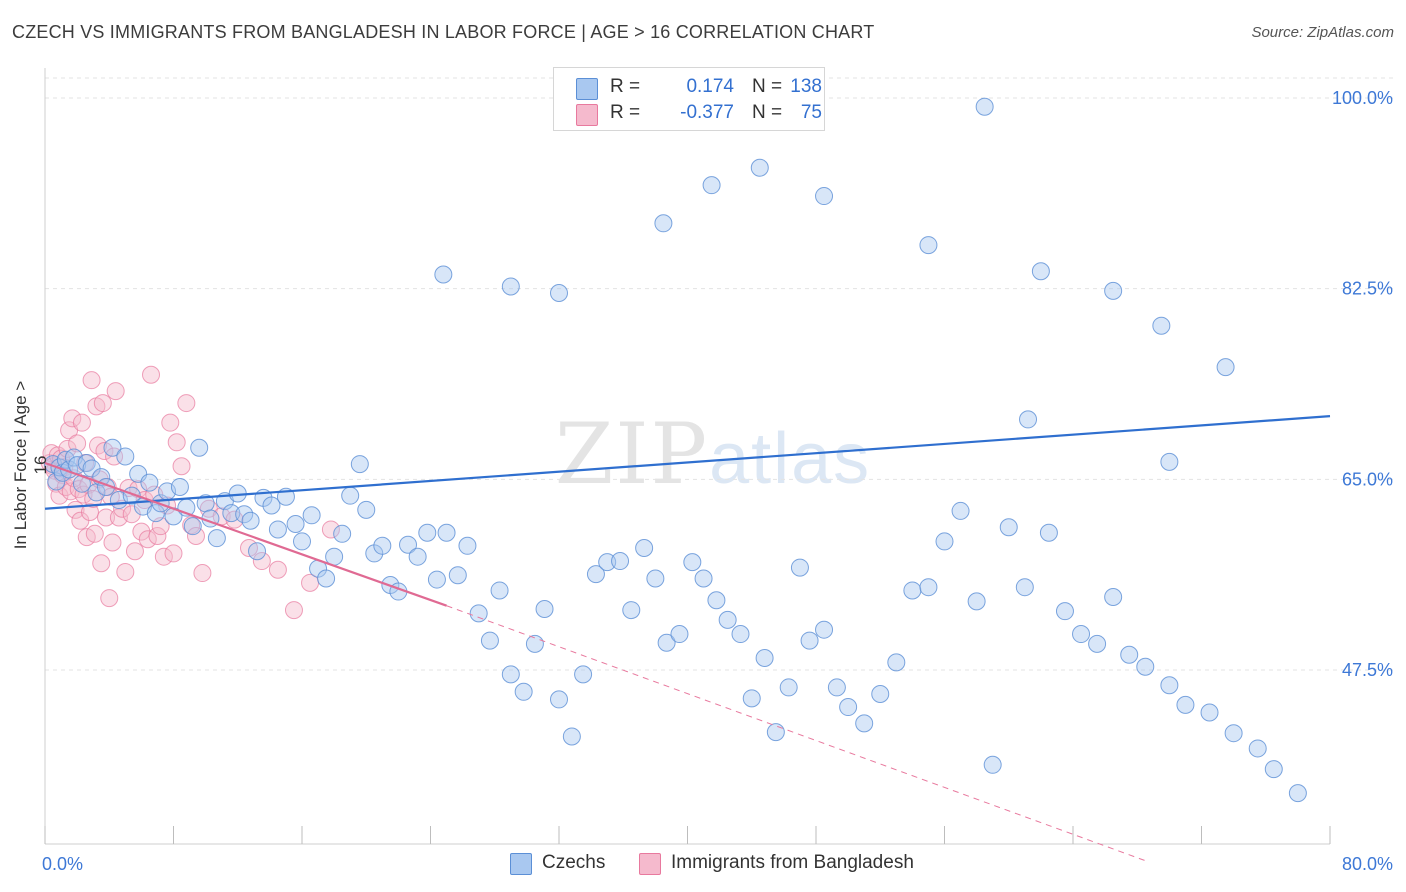 This screenshot has height=892, width=1406. What do you see at coordinates (707, 112) in the screenshot?
I see `r-value: -0.377` at bounding box center [707, 112].